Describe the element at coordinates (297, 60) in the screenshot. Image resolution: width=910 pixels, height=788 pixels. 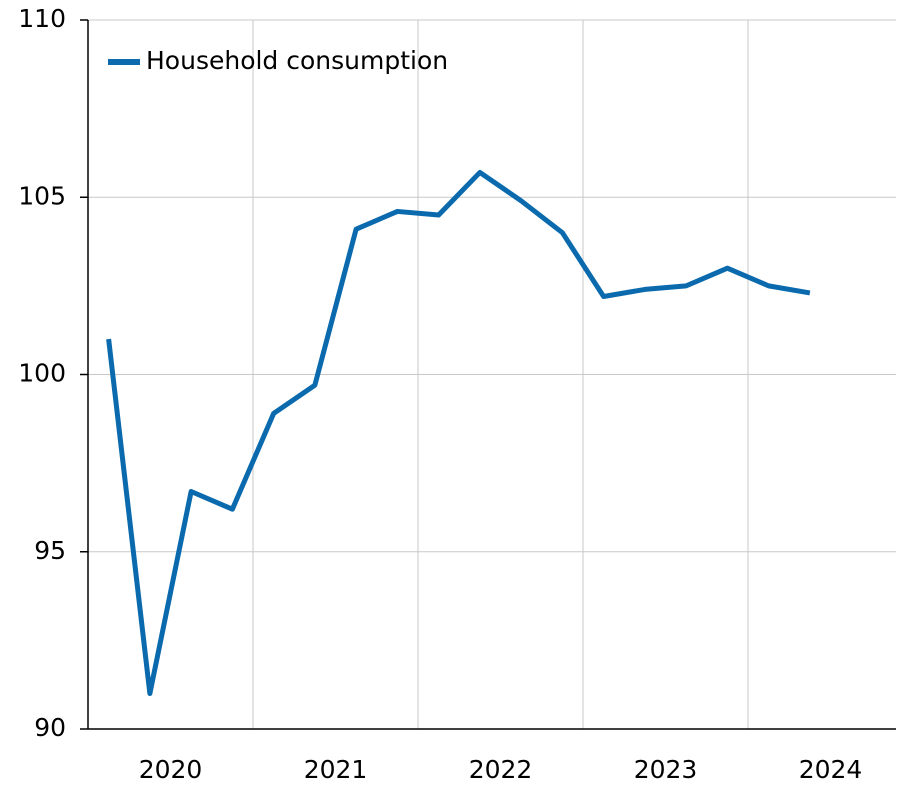
I see `legend-label: Household consumption` at that location.